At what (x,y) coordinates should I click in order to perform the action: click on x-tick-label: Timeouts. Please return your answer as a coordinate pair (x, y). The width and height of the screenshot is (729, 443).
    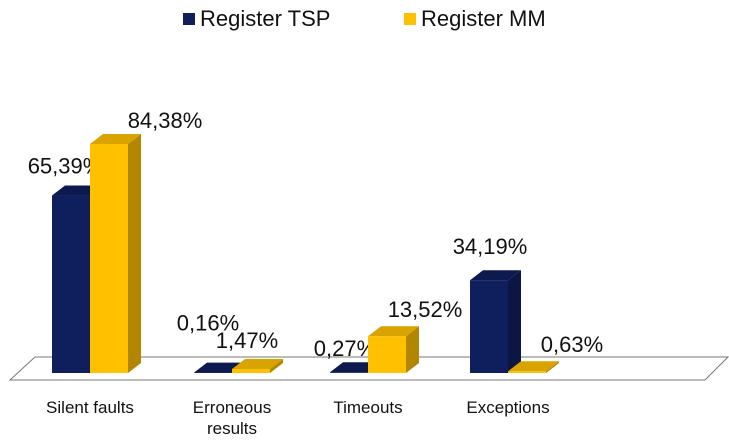
    Looking at the image, I should click on (368, 407).